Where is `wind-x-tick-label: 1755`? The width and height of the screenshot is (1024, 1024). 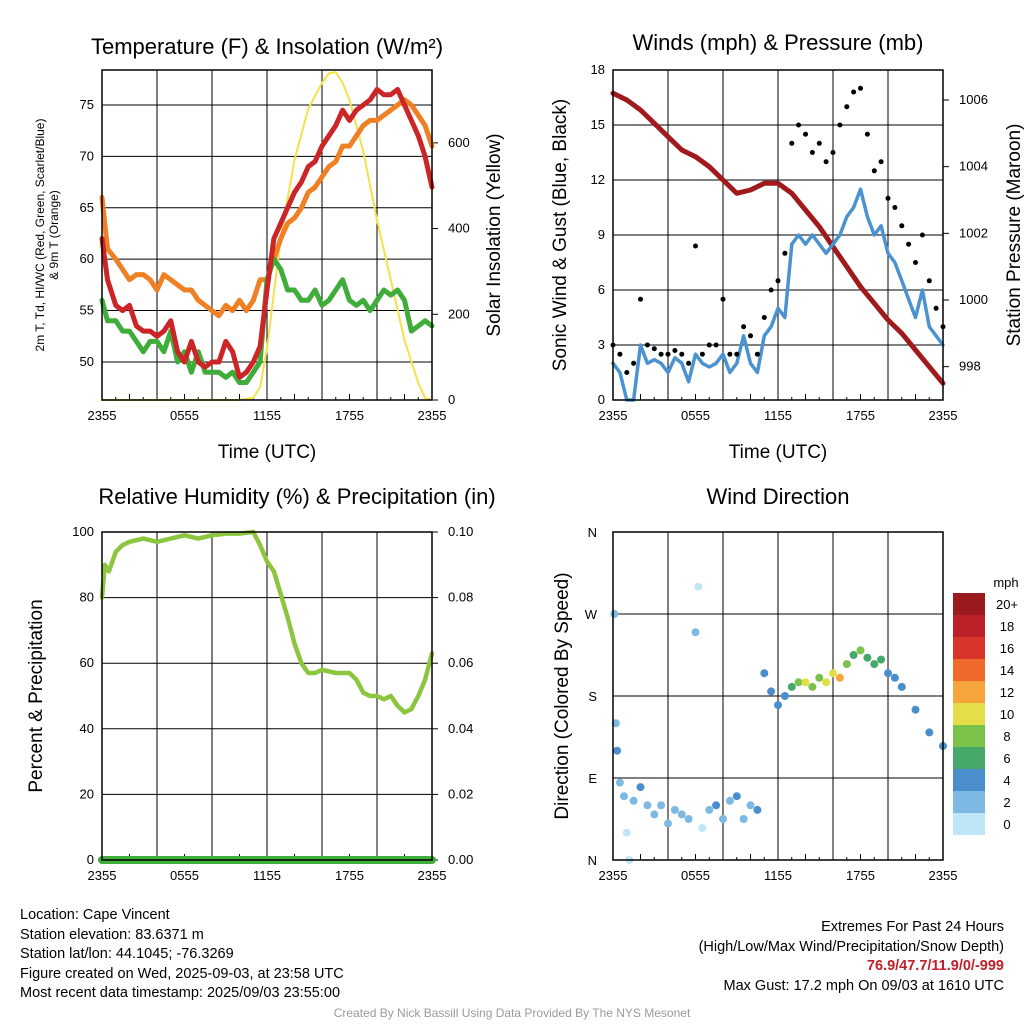 wind-x-tick-label: 1755 is located at coordinates (860, 415).